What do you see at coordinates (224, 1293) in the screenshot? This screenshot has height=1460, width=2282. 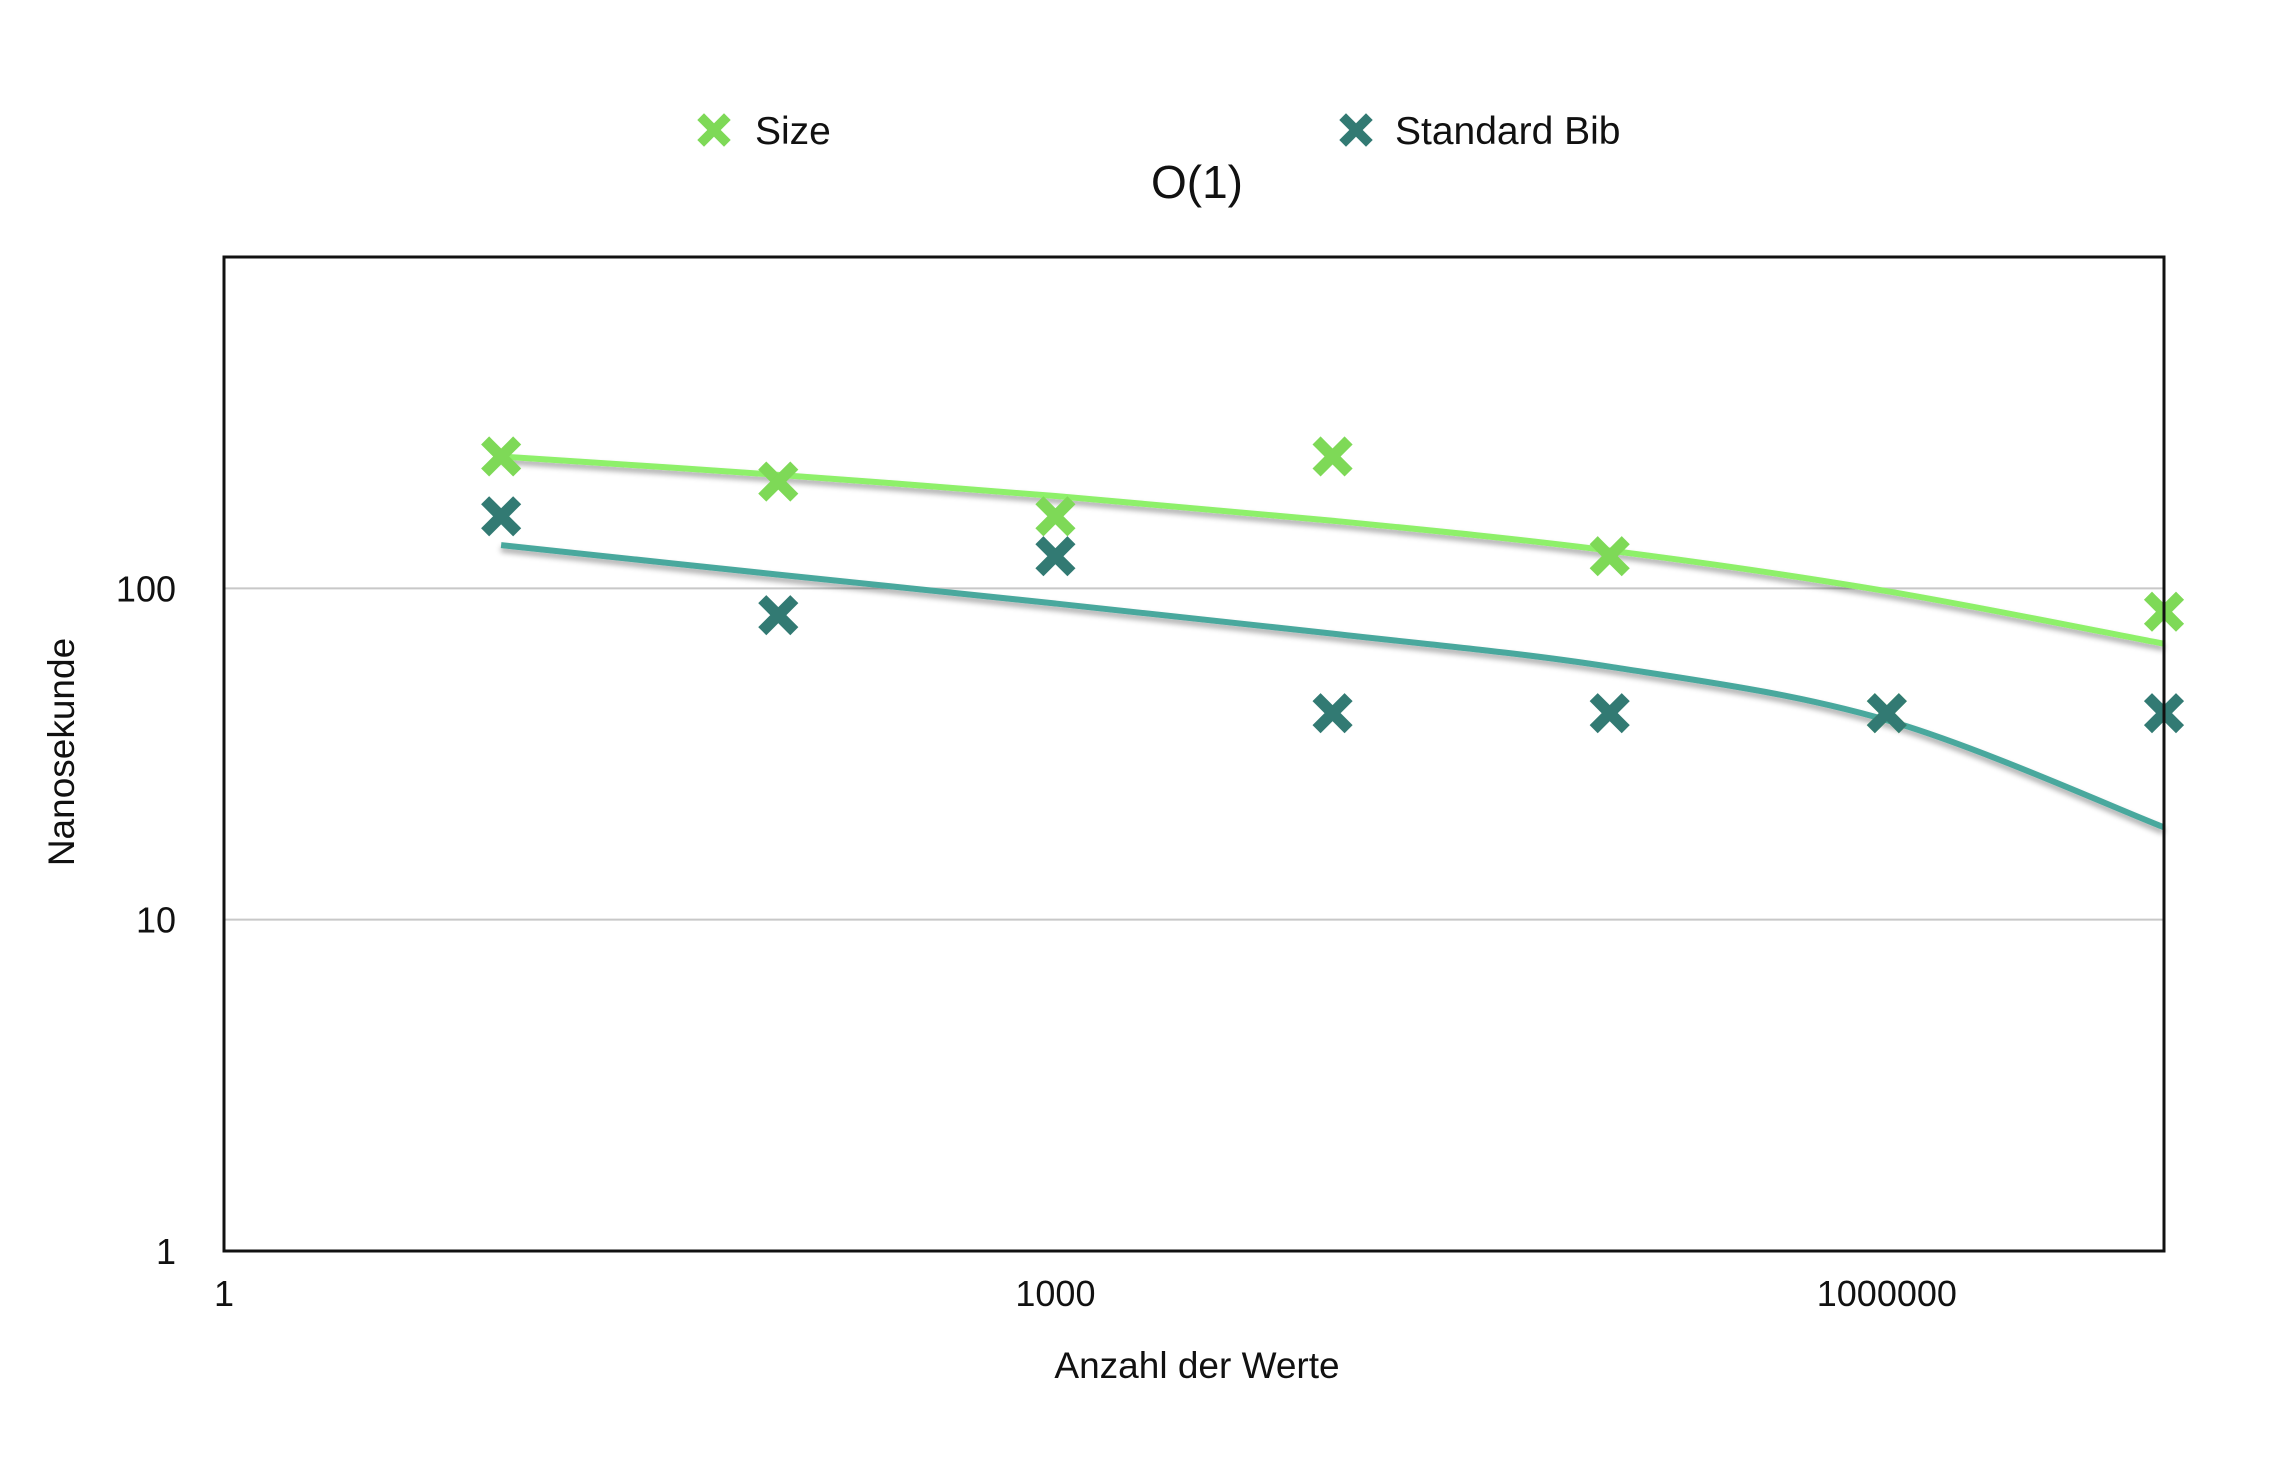 I see `x-tick-label: 1` at bounding box center [224, 1293].